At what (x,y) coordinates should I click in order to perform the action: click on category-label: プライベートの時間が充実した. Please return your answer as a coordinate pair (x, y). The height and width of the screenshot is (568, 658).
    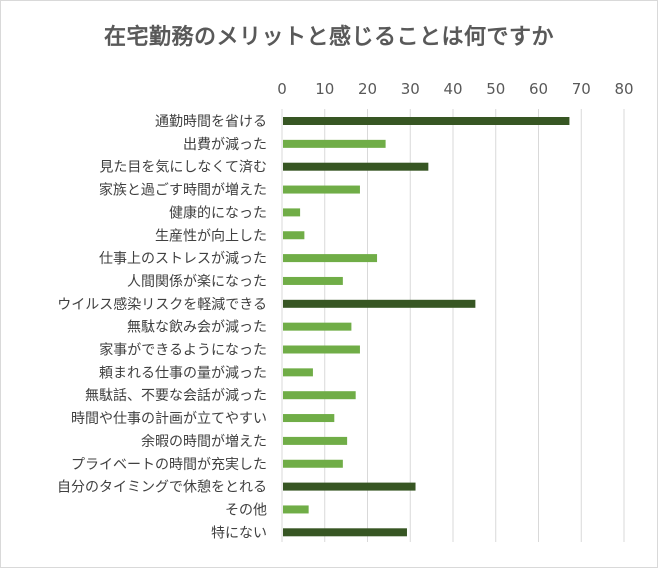
    Looking at the image, I should click on (169, 465).